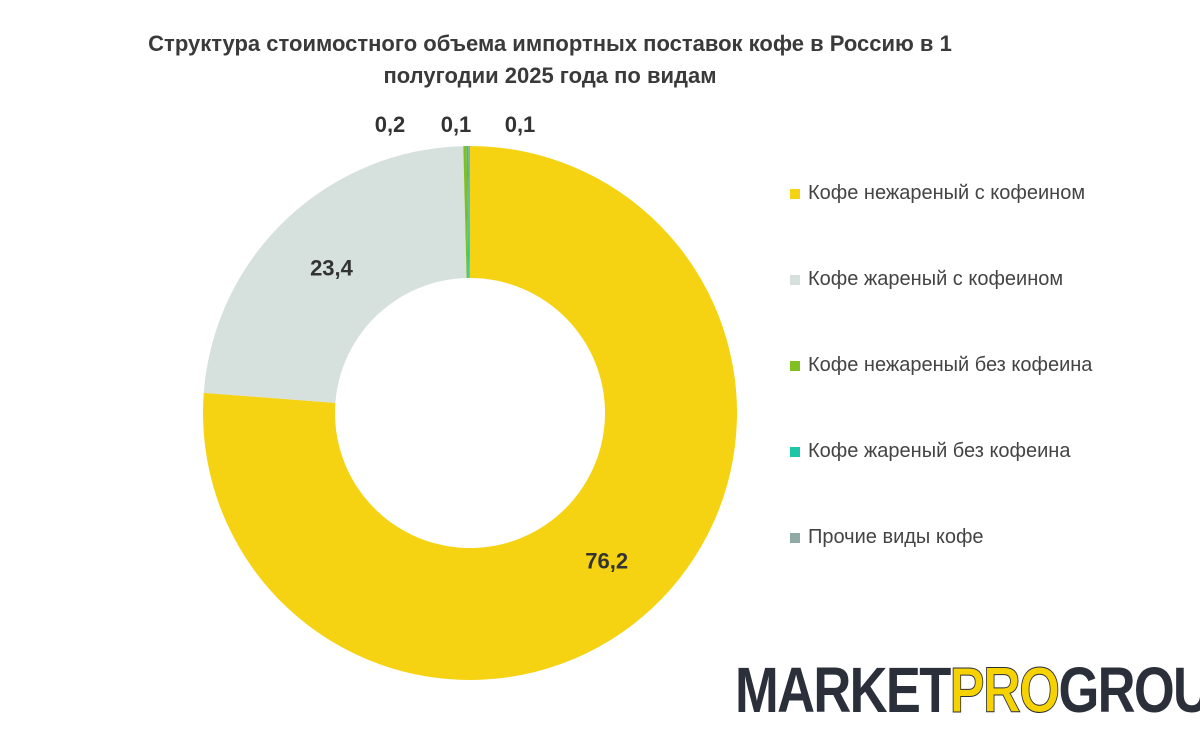 The height and width of the screenshot is (737, 1200). What do you see at coordinates (390, 124) in the screenshot?
I see `slice-label-3: 0,2` at bounding box center [390, 124].